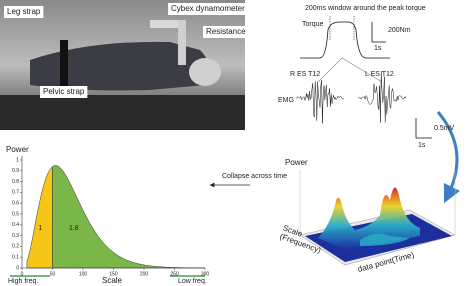  I want to click on area-label: 1, so click(40, 228).